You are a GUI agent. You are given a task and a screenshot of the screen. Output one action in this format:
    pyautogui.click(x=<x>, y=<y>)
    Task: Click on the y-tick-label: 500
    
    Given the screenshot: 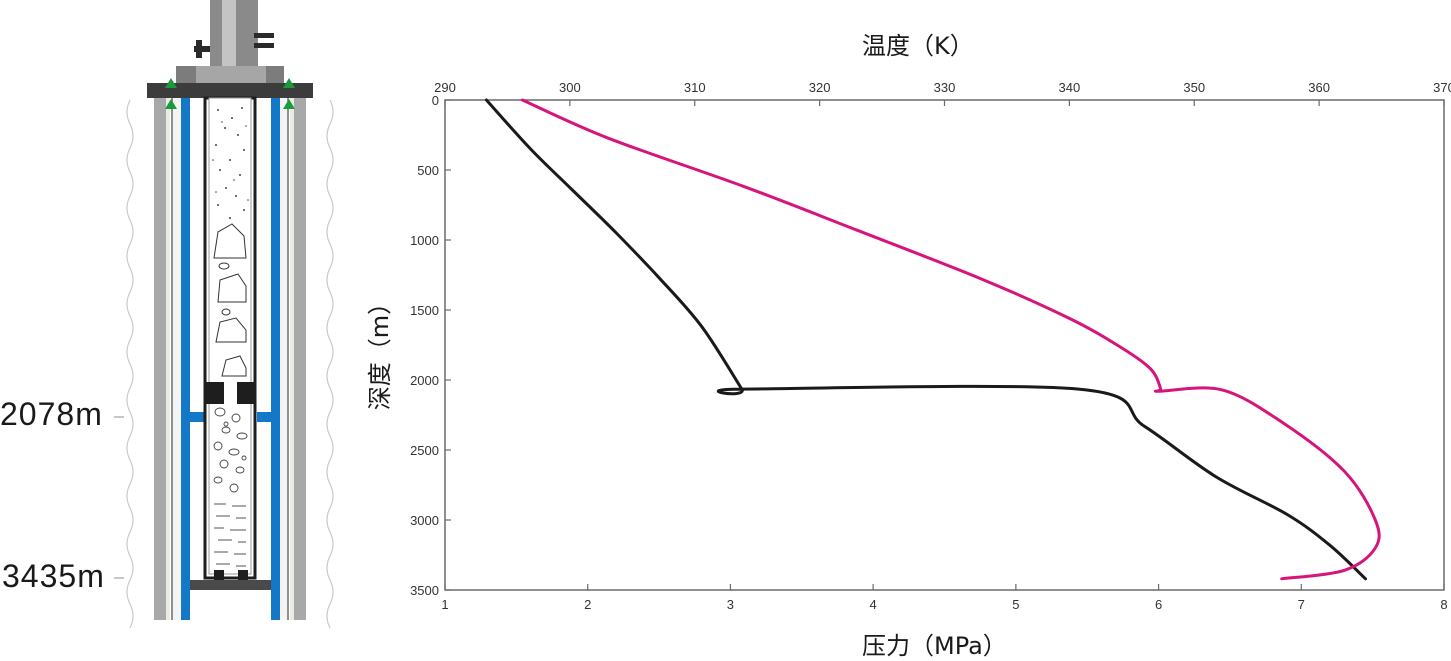 What is the action you would take?
    pyautogui.click(x=428, y=170)
    